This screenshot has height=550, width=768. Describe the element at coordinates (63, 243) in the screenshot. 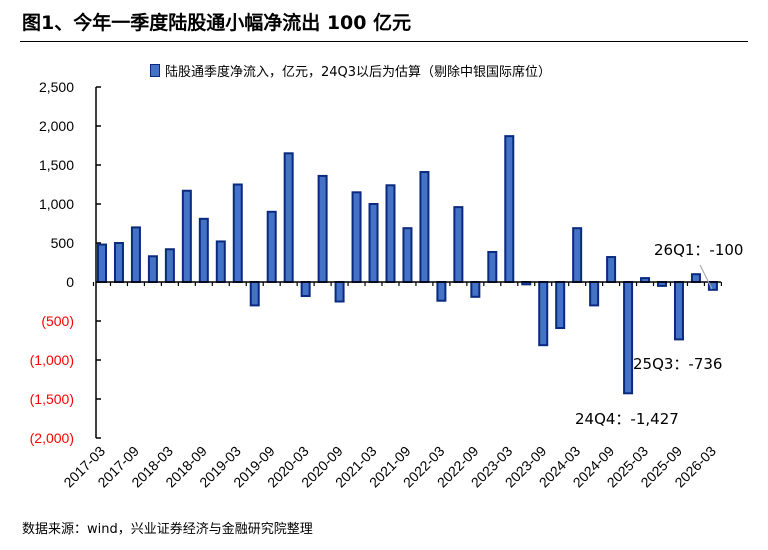

I see `y-tick-label: 500` at that location.